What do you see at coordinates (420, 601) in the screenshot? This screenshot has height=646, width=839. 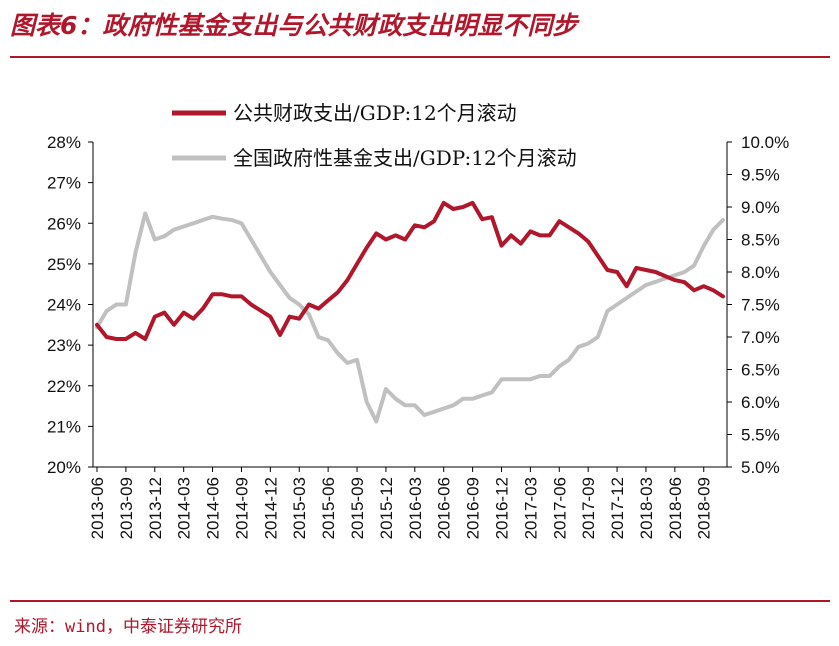 I see `footer-rule` at bounding box center [420, 601].